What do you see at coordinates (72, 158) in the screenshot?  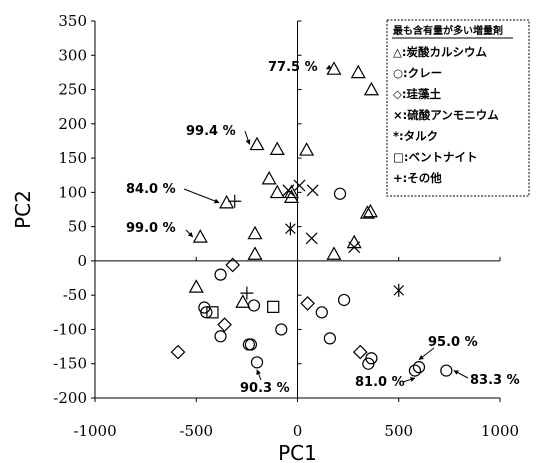 I see `y-tick-label: 150` at bounding box center [72, 158].